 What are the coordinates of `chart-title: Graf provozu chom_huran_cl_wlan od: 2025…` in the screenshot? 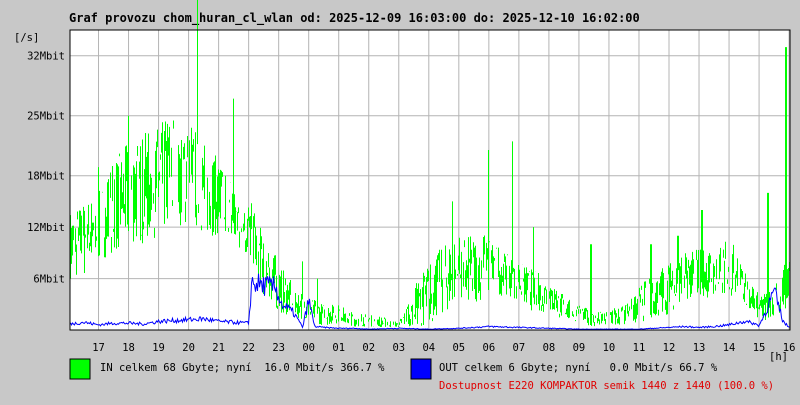 It's located at (354, 18).